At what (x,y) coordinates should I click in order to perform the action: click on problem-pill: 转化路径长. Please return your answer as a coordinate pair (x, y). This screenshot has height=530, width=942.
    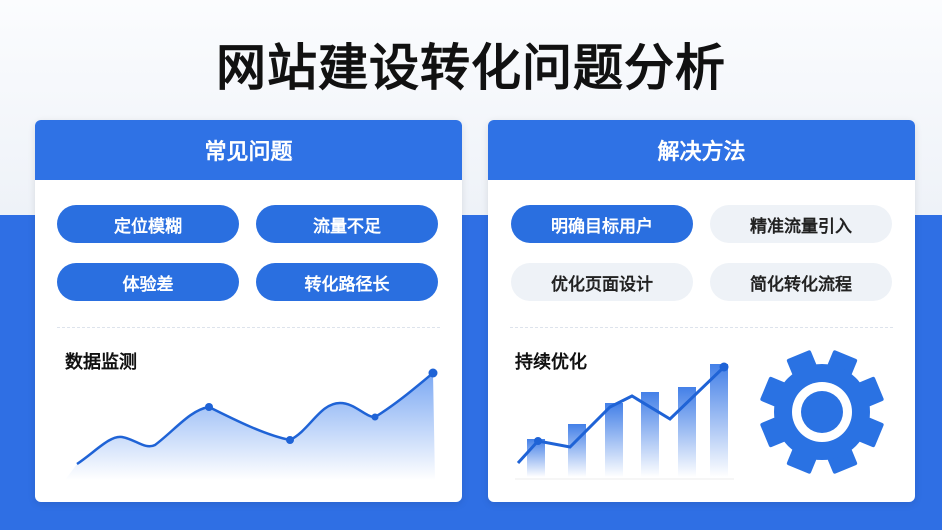
    Looking at the image, I should click on (347, 282).